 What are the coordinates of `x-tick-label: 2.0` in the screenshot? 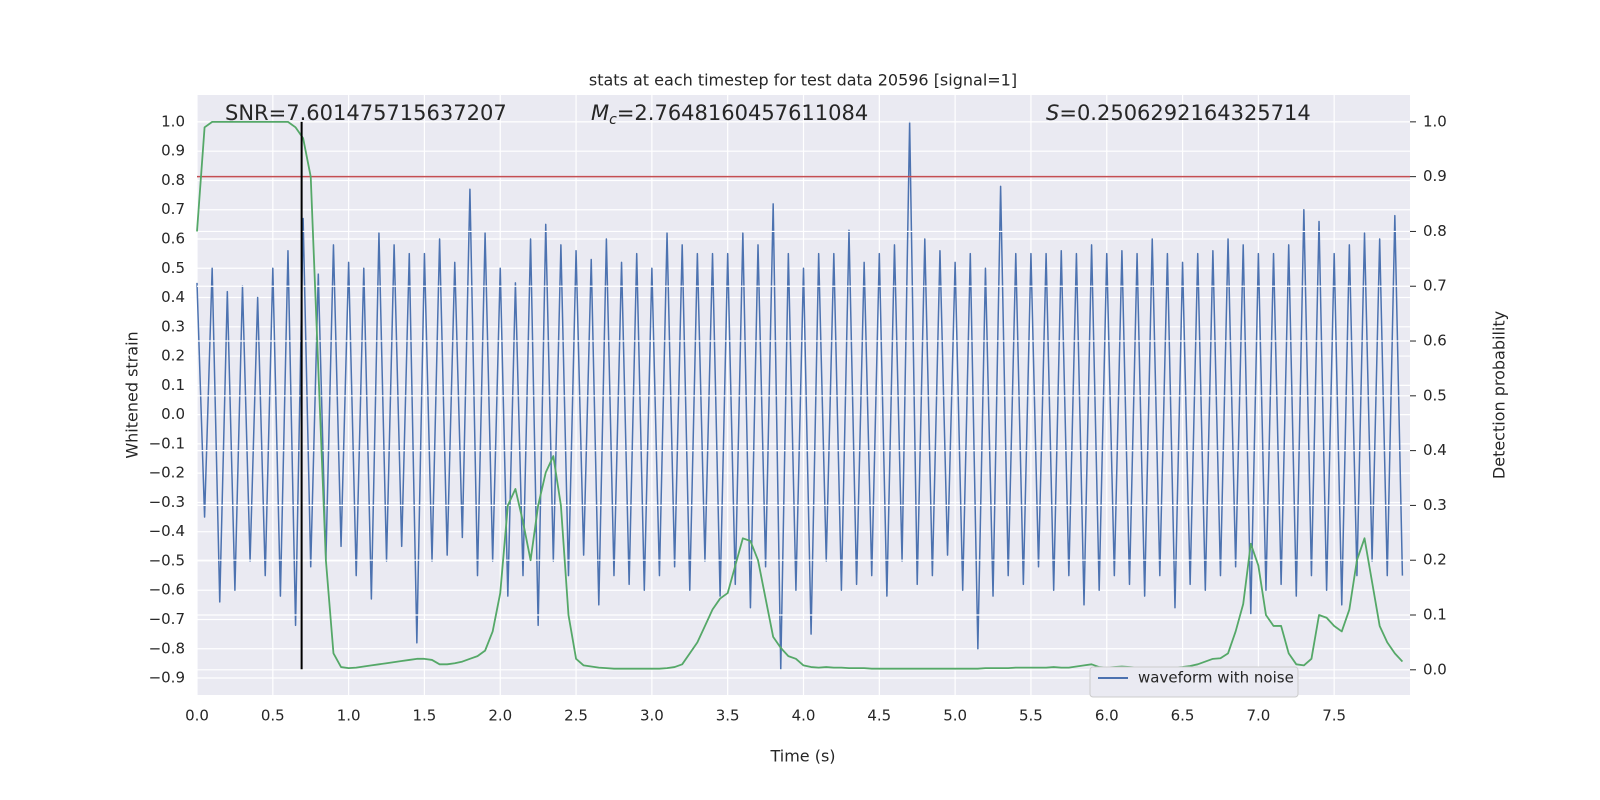 It's located at (500, 716).